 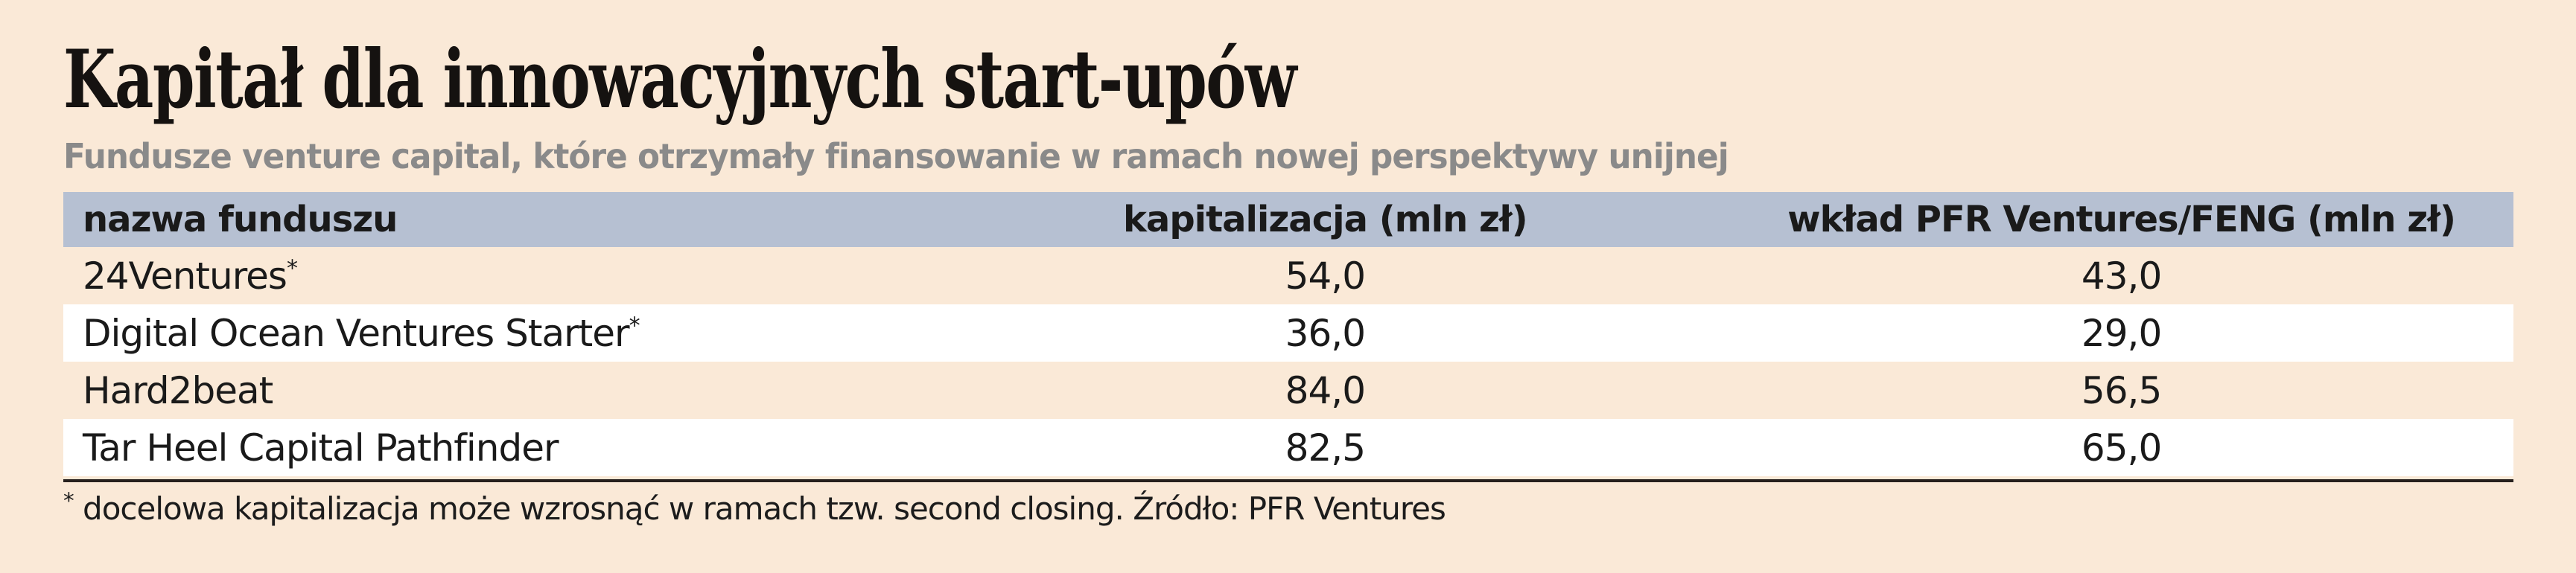 What do you see at coordinates (1325, 276) in the screenshot?
I see `capitalization-cell: 54,0` at bounding box center [1325, 276].